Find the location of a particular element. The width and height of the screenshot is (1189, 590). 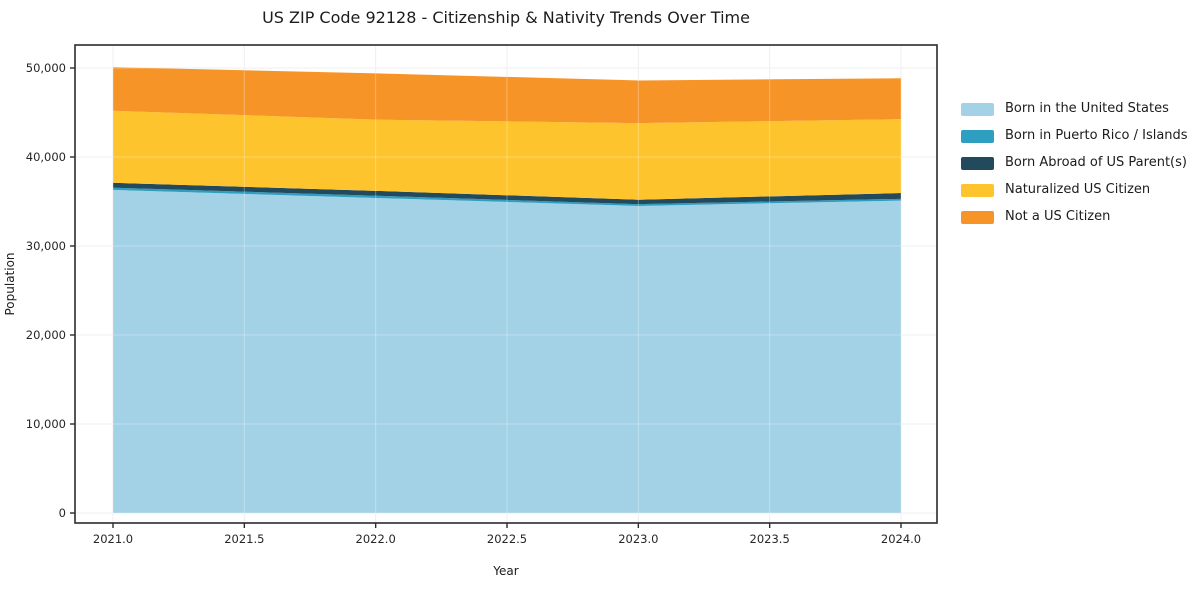

y-axis-label: Population is located at coordinates (10, 283).